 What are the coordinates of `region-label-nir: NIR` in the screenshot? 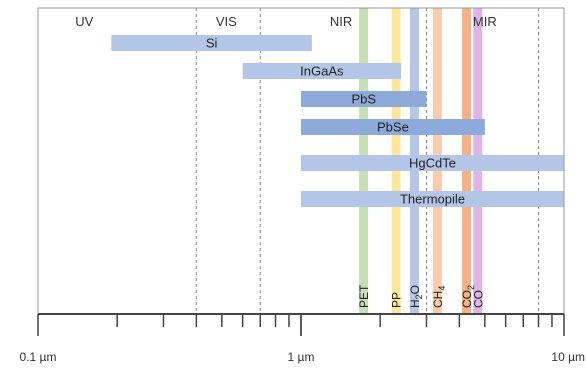 It's located at (341, 21).